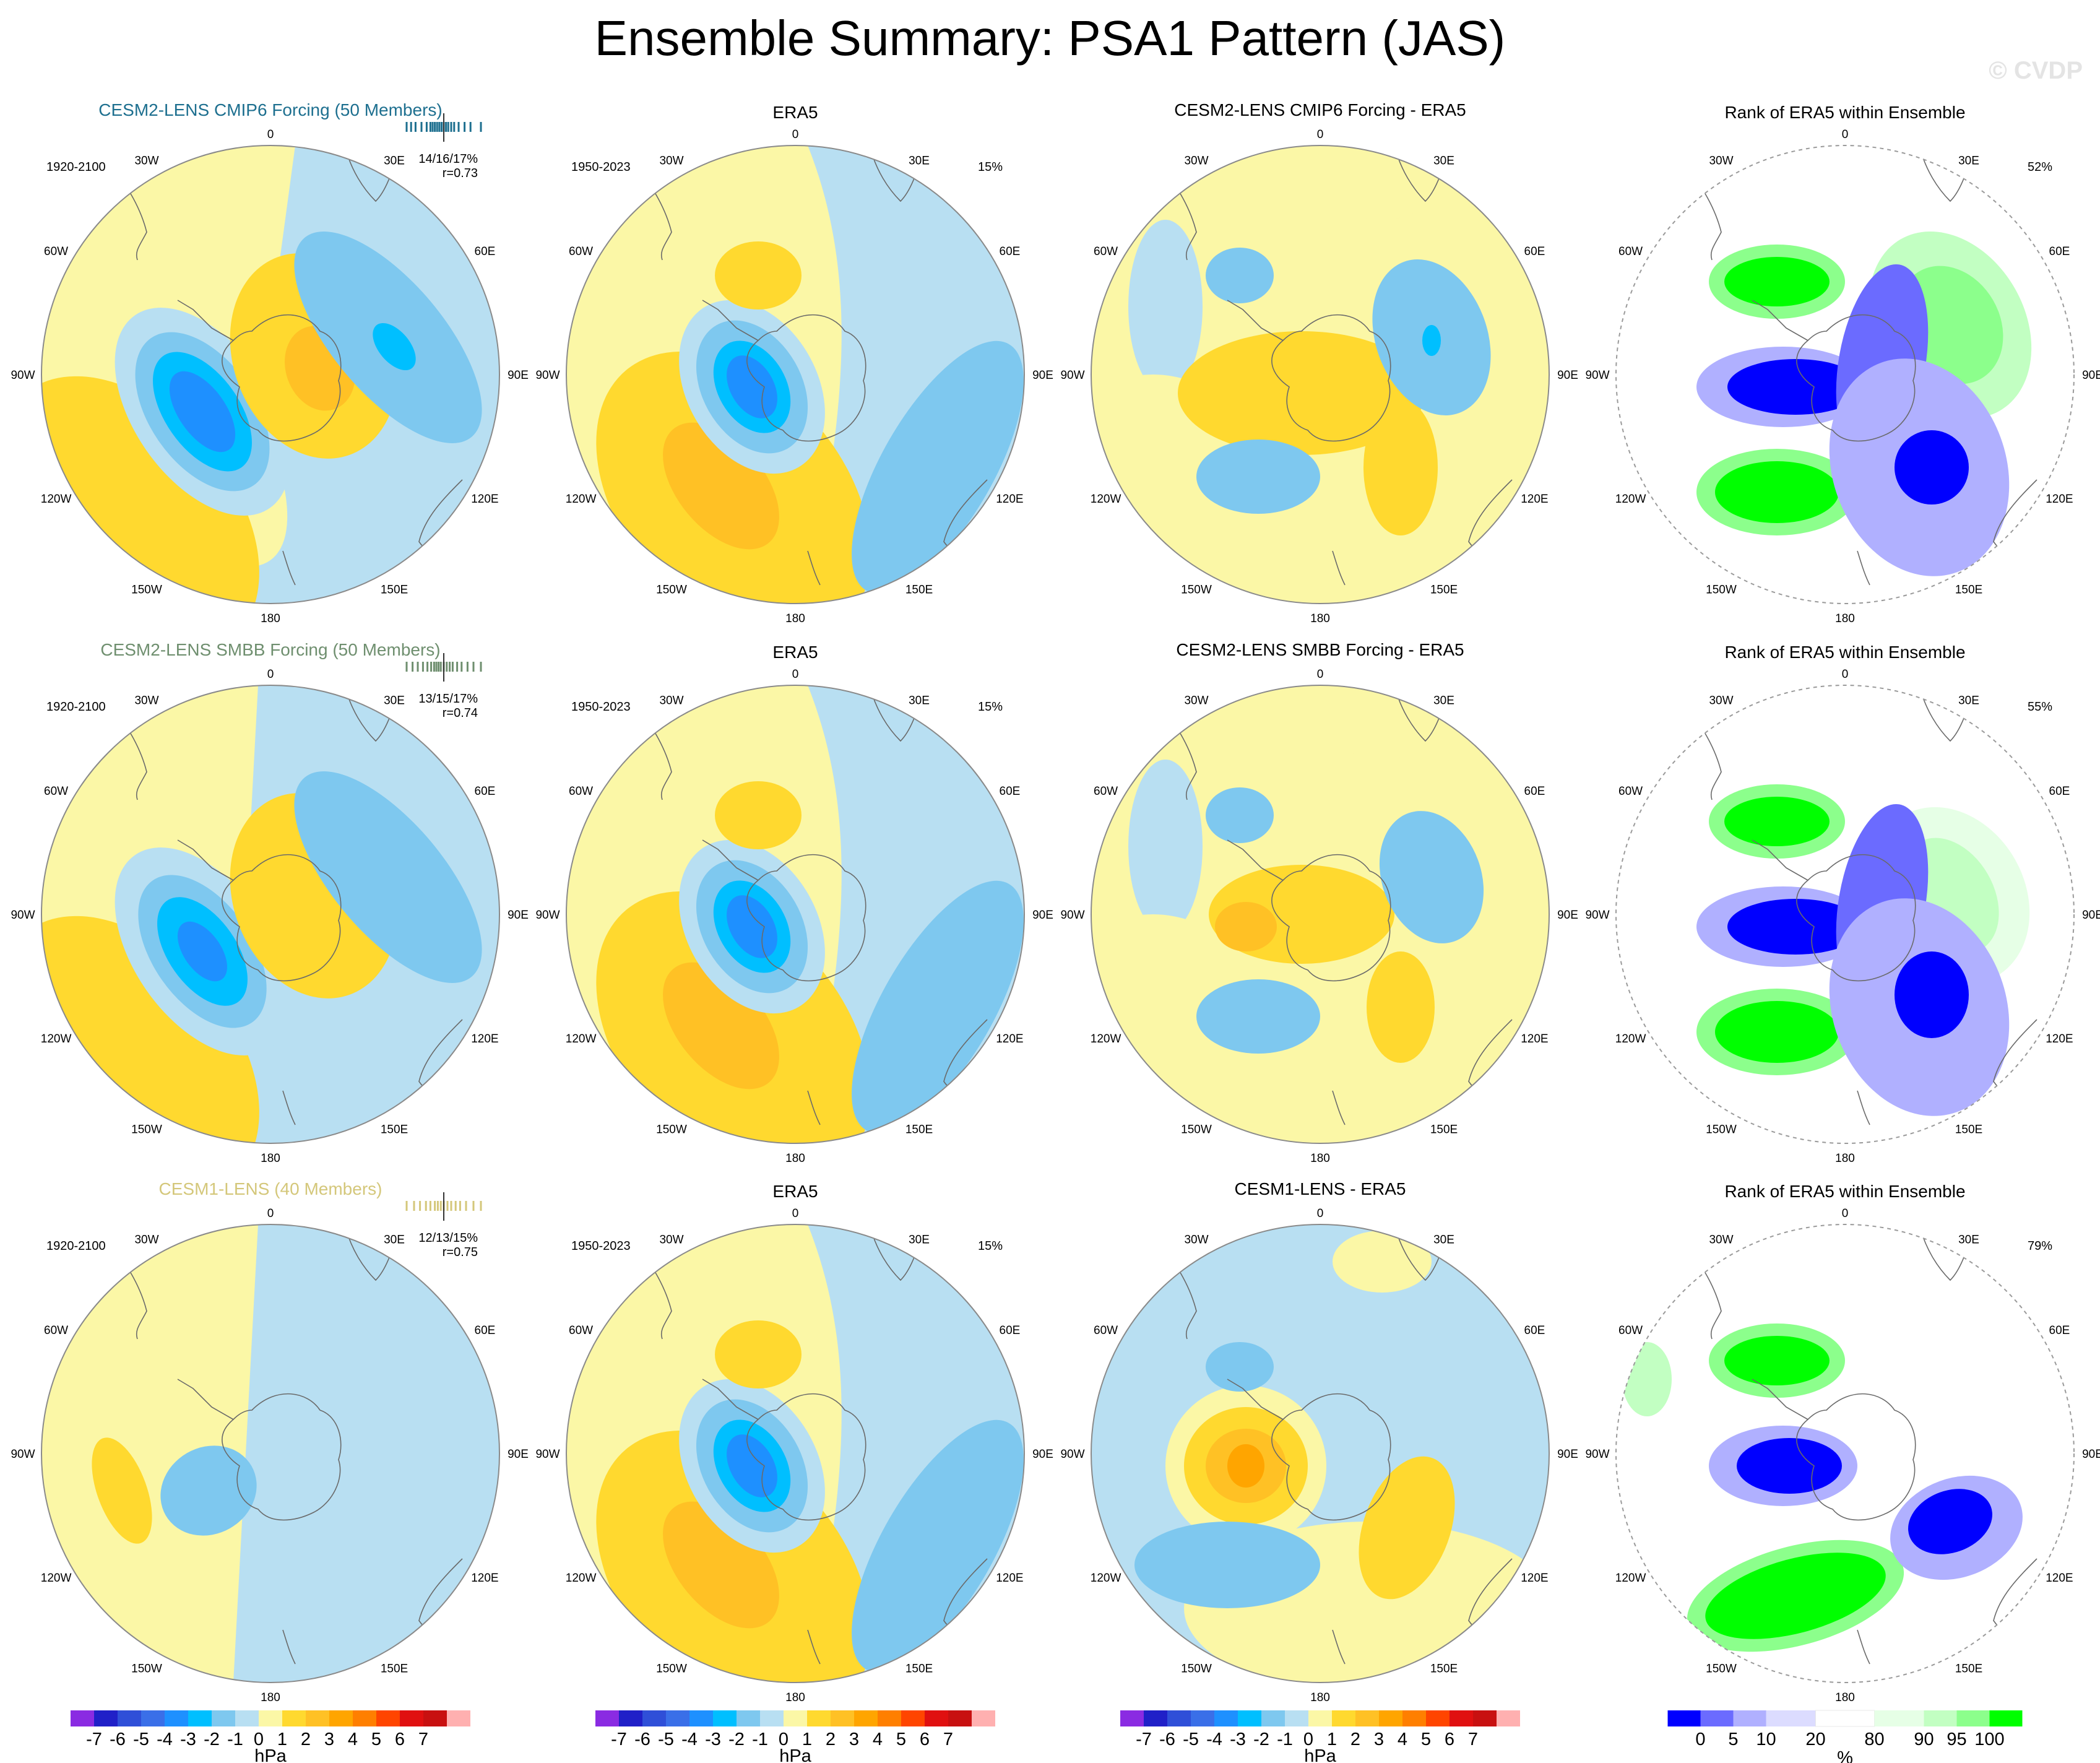  I want to click on positive-anomaly-region, so click(149, 1453).